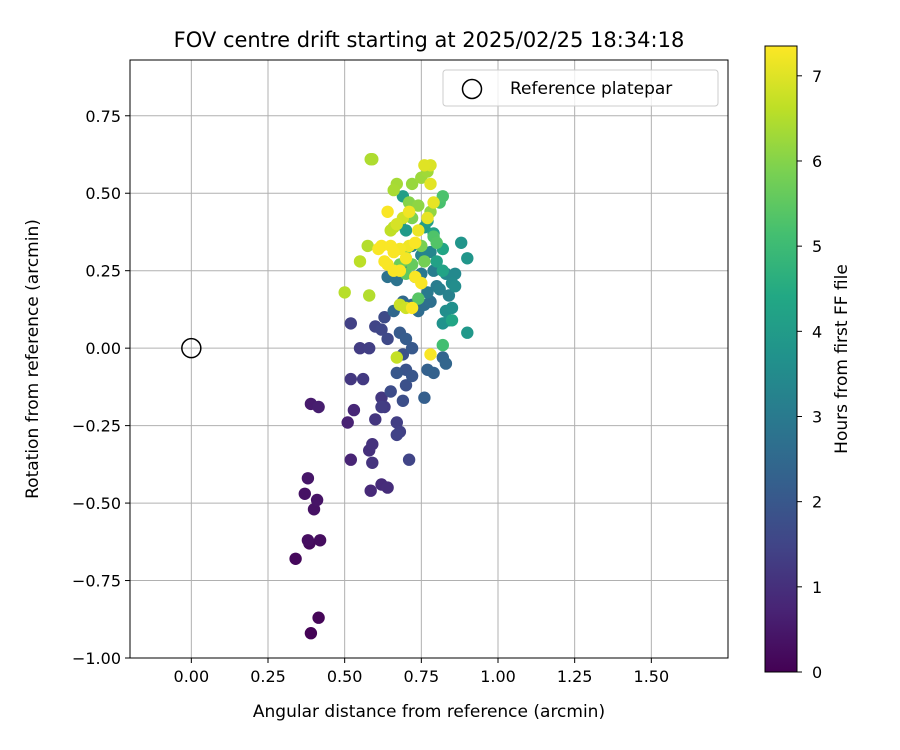 The width and height of the screenshot is (900, 750). I want to click on y-tick-label: −1.00, so click(96, 658).